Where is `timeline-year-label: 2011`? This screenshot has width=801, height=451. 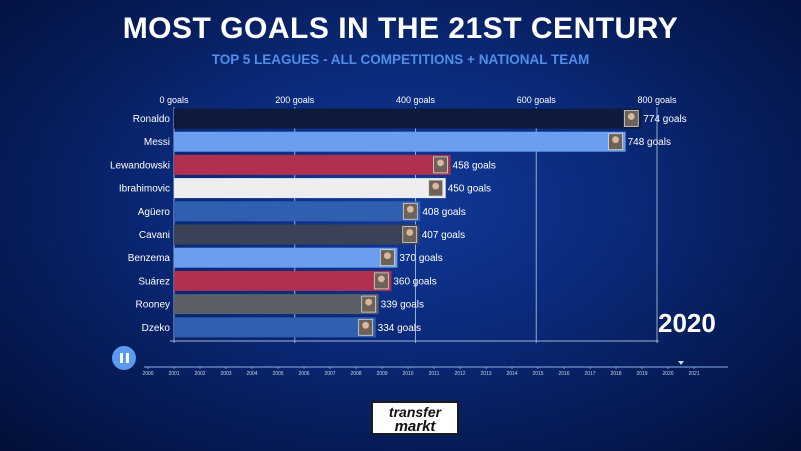 timeline-year-label: 2011 is located at coordinates (434, 374).